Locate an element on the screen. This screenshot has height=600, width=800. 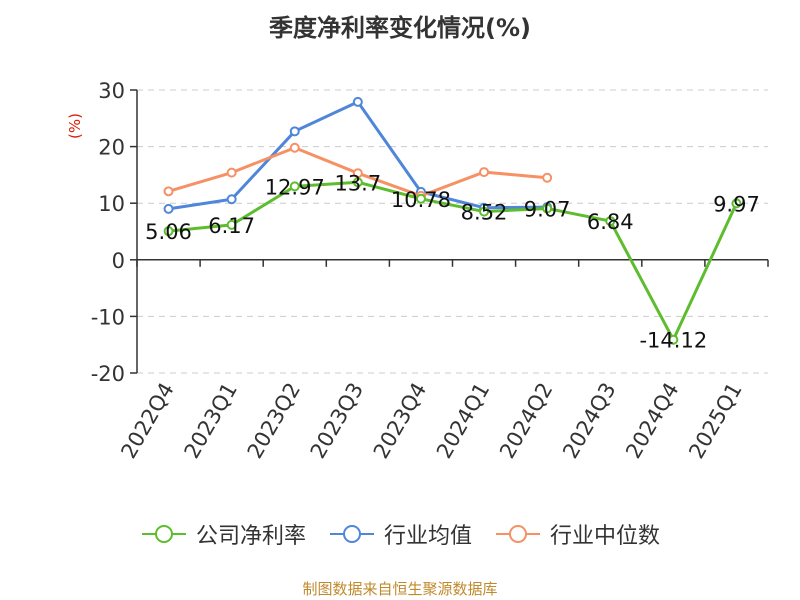
x-tick-label: 2022Q4 is located at coordinates (147, 421).